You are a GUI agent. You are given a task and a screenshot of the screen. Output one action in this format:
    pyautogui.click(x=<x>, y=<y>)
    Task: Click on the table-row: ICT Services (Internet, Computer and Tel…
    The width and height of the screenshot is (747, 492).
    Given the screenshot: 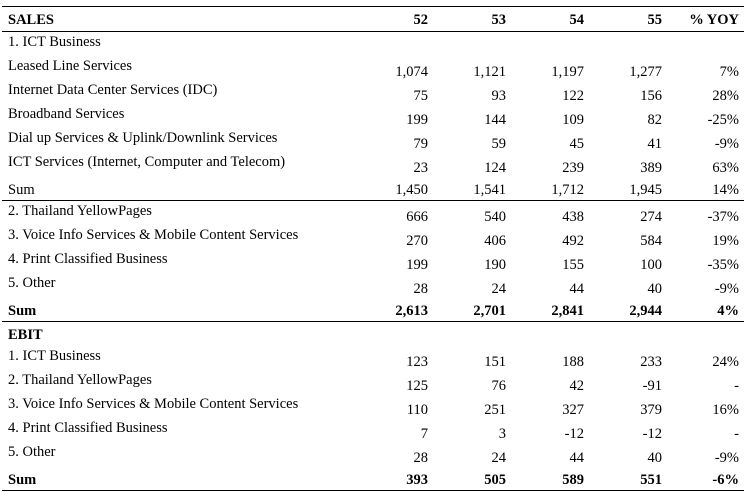 What is the action you would take?
    pyautogui.click(x=373, y=164)
    